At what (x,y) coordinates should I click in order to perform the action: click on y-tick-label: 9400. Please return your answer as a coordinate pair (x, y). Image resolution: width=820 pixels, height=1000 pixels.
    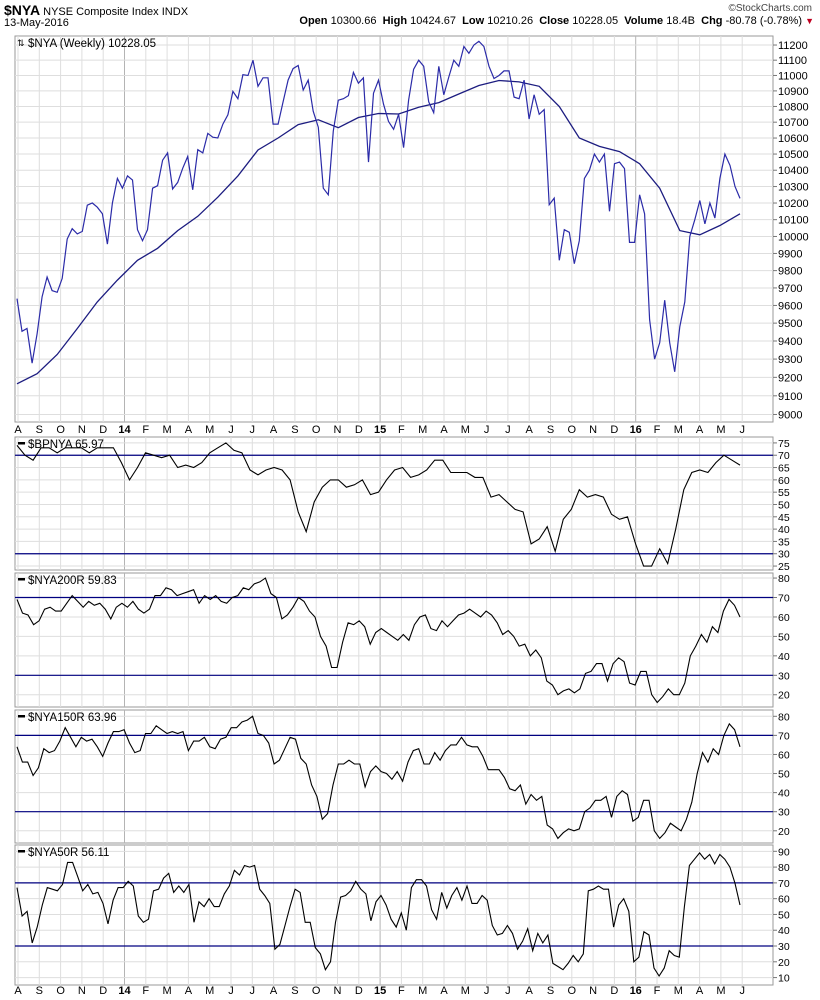
    Looking at the image, I should click on (790, 342).